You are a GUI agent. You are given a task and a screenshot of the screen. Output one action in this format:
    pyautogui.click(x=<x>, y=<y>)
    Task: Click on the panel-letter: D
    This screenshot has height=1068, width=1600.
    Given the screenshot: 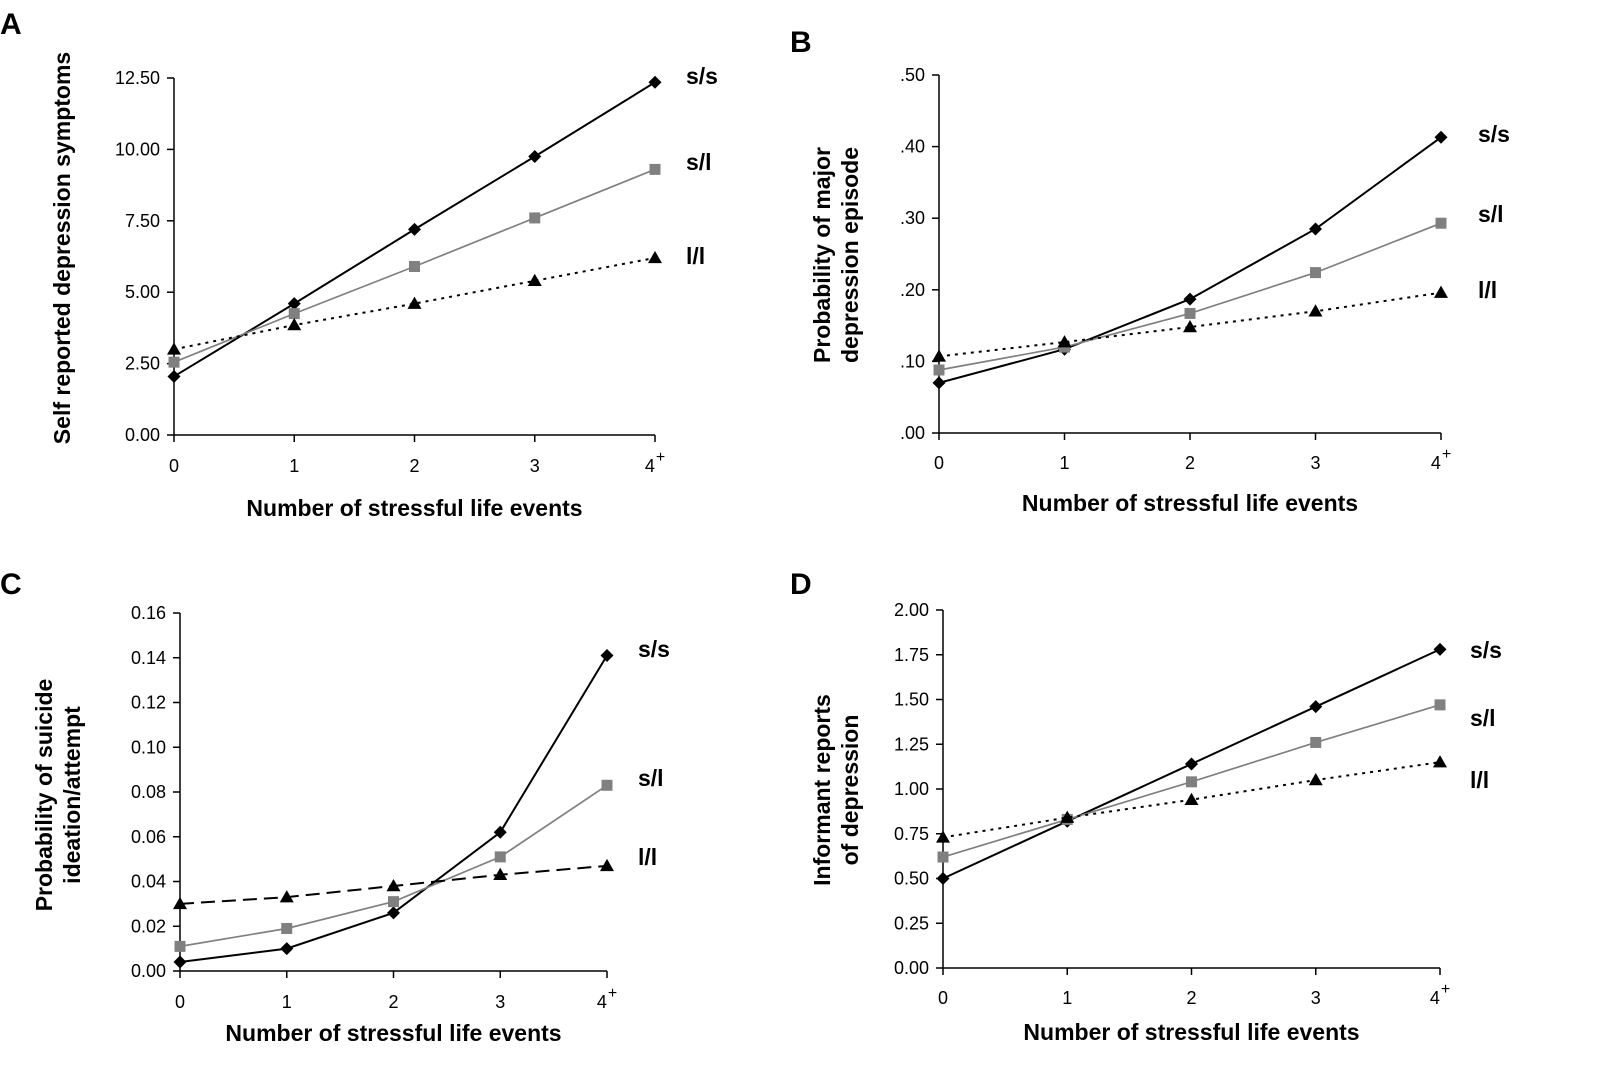 What is the action you would take?
    pyautogui.click(x=801, y=584)
    